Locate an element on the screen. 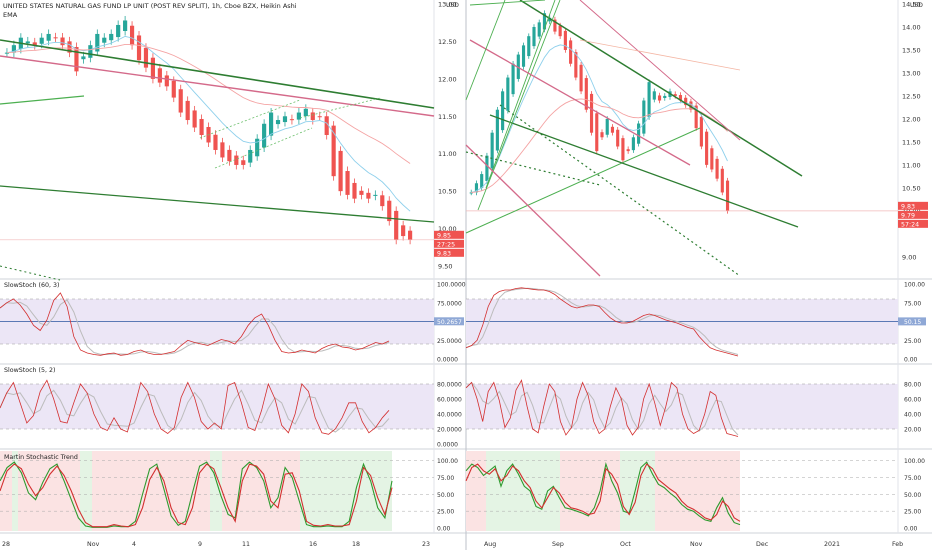  stoch-tick-label: 20.00 is located at coordinates (912, 430).